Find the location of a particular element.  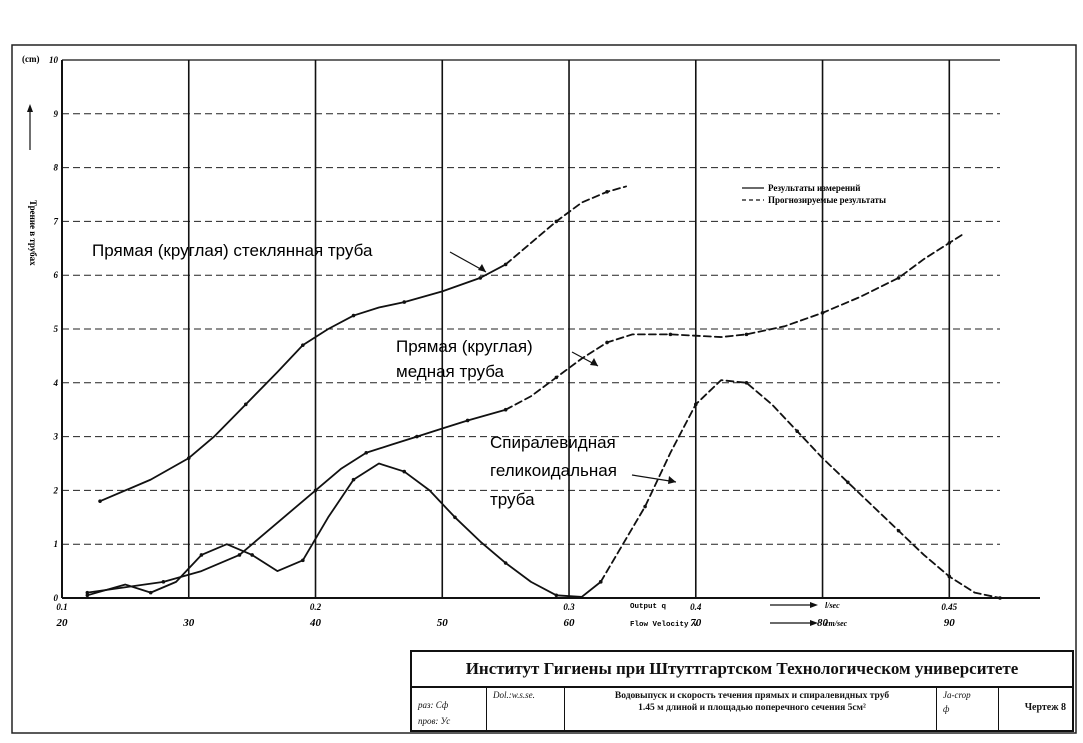

annotation-spiral-pipe: Спиралевидная геликоидальная труба is located at coordinates (583, 471).